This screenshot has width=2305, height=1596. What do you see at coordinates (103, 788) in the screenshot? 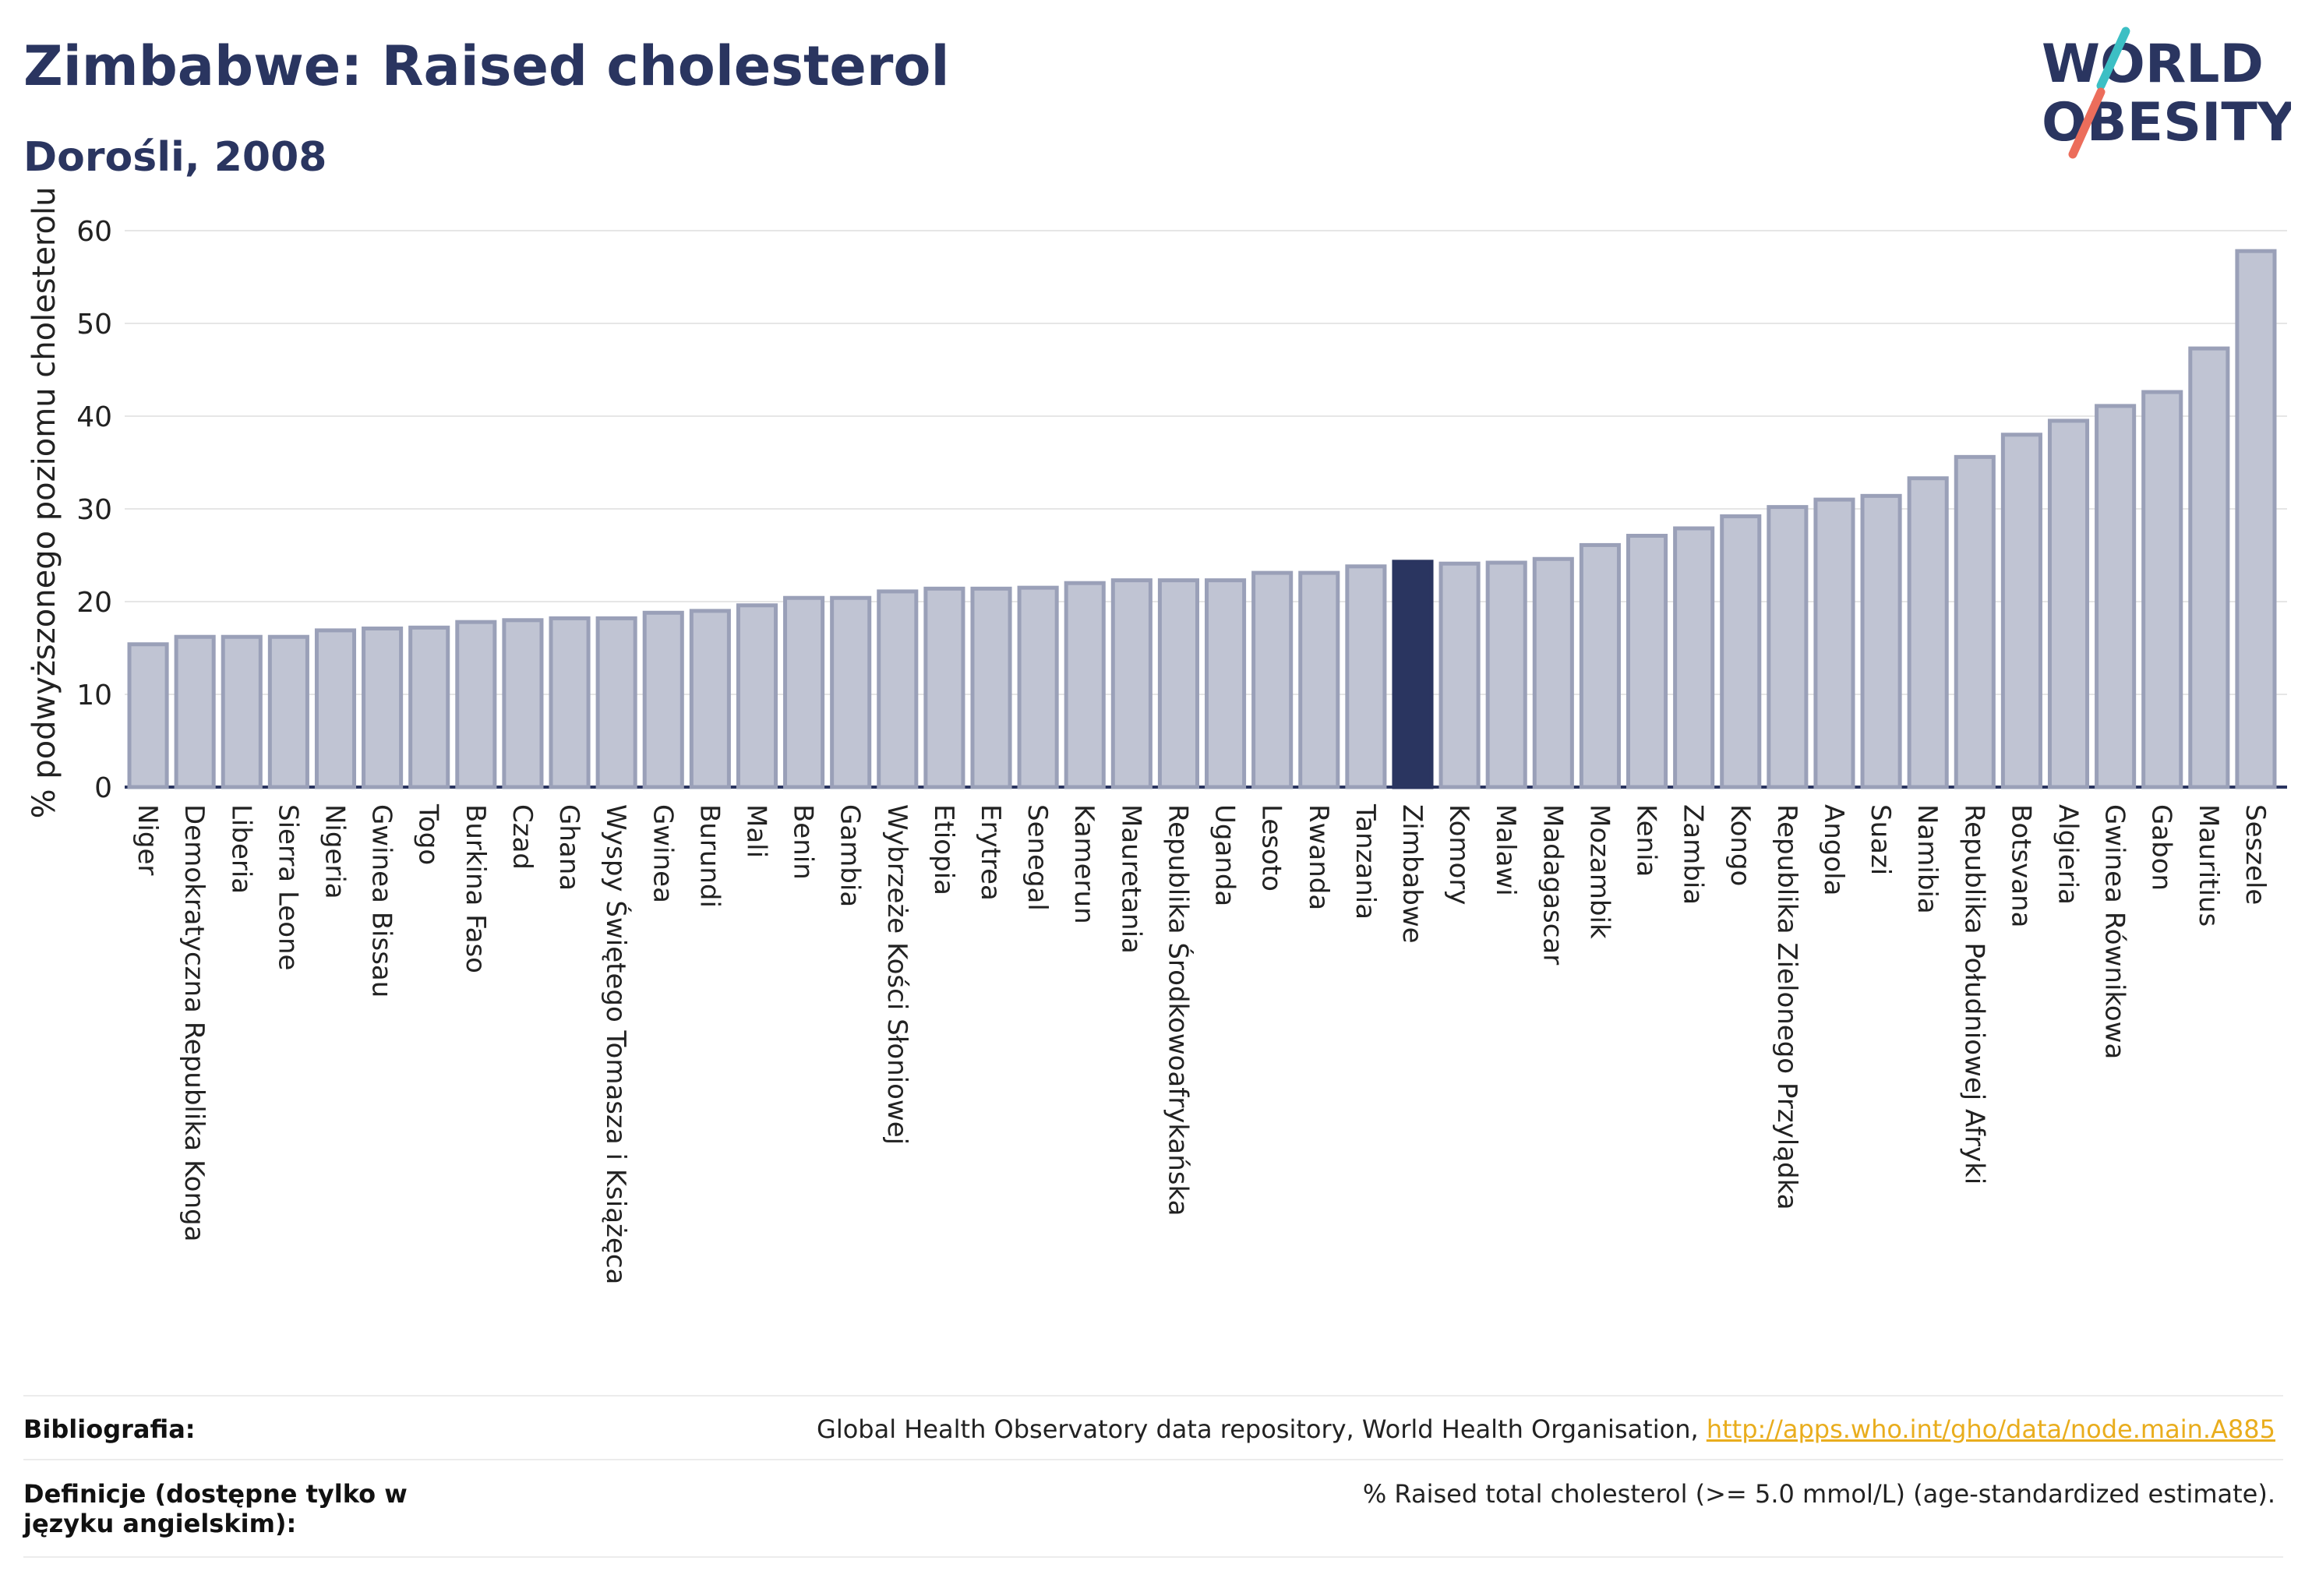
I see `y-tick-label: 0` at bounding box center [103, 788].